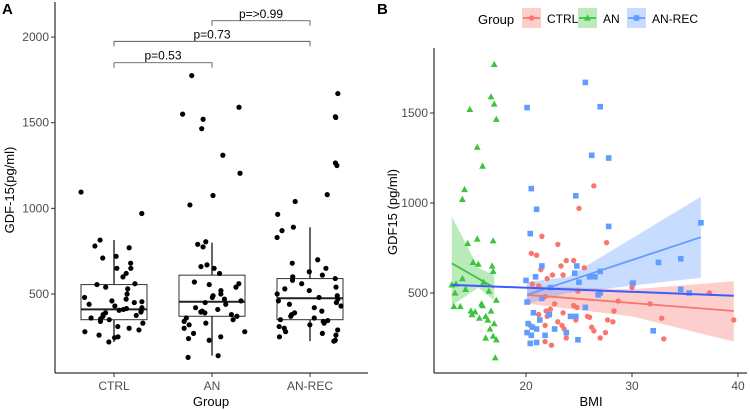 The image size is (750, 410). Describe the element at coordinates (473, 275) in the screenshot. I see `fit-line-an` at that location.